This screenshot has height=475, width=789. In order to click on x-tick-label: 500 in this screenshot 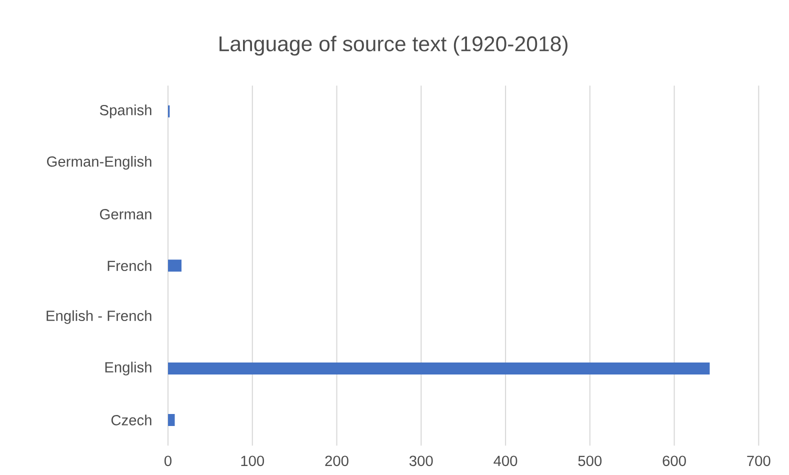, I will do `click(590, 461)`.